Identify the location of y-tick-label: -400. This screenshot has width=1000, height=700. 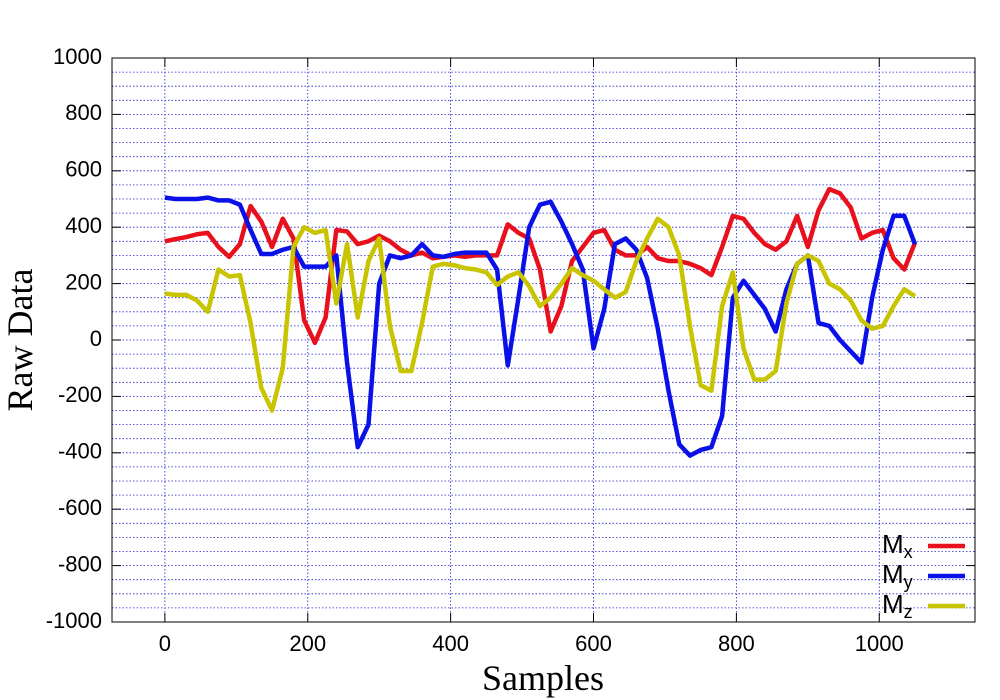
(80, 451).